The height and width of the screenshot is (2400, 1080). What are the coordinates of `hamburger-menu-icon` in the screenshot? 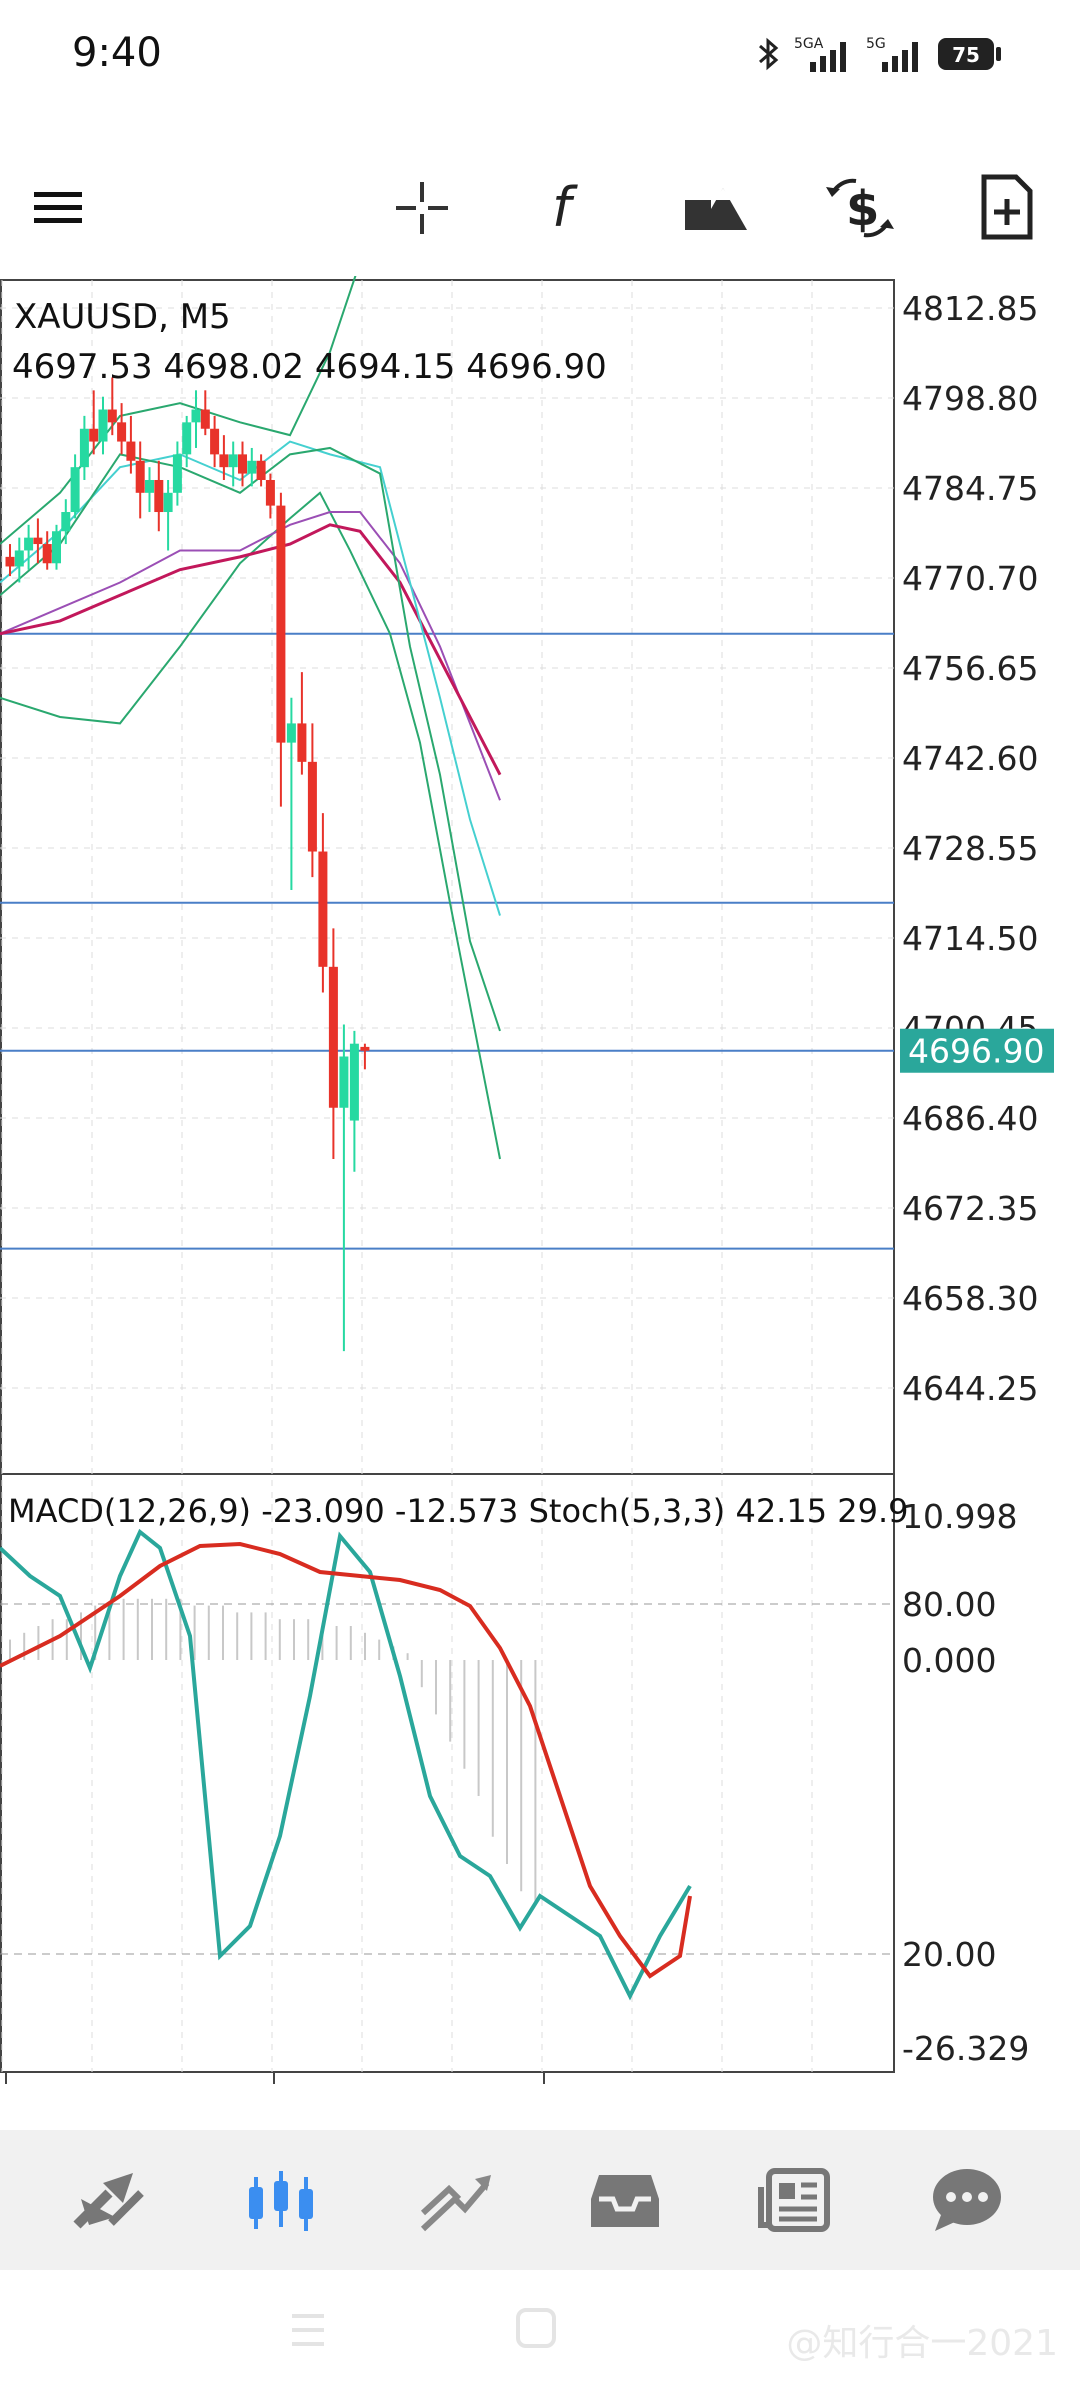 It's located at (58, 208).